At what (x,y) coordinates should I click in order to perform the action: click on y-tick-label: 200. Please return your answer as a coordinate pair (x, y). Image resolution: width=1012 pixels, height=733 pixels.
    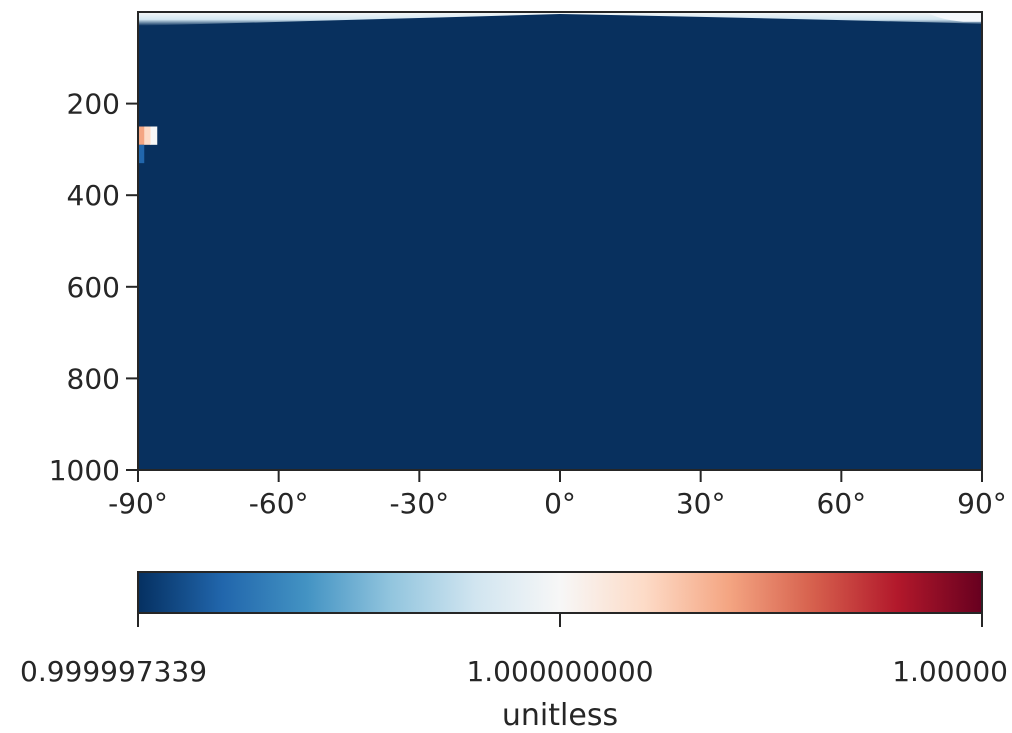
    Looking at the image, I should click on (93, 104).